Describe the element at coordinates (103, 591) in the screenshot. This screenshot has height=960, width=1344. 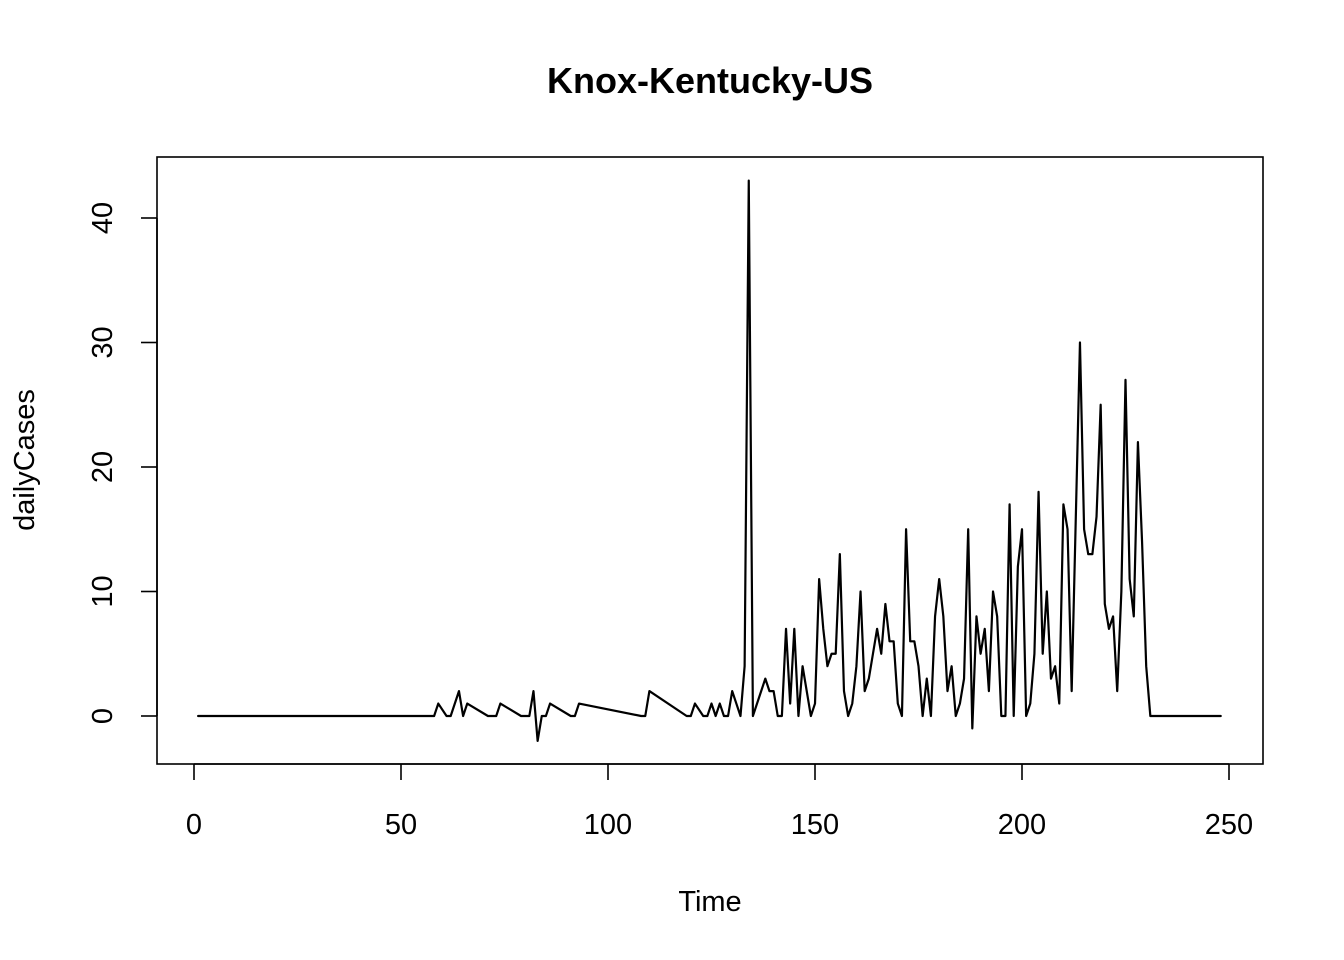
I see `y-tick-label: 10` at that location.